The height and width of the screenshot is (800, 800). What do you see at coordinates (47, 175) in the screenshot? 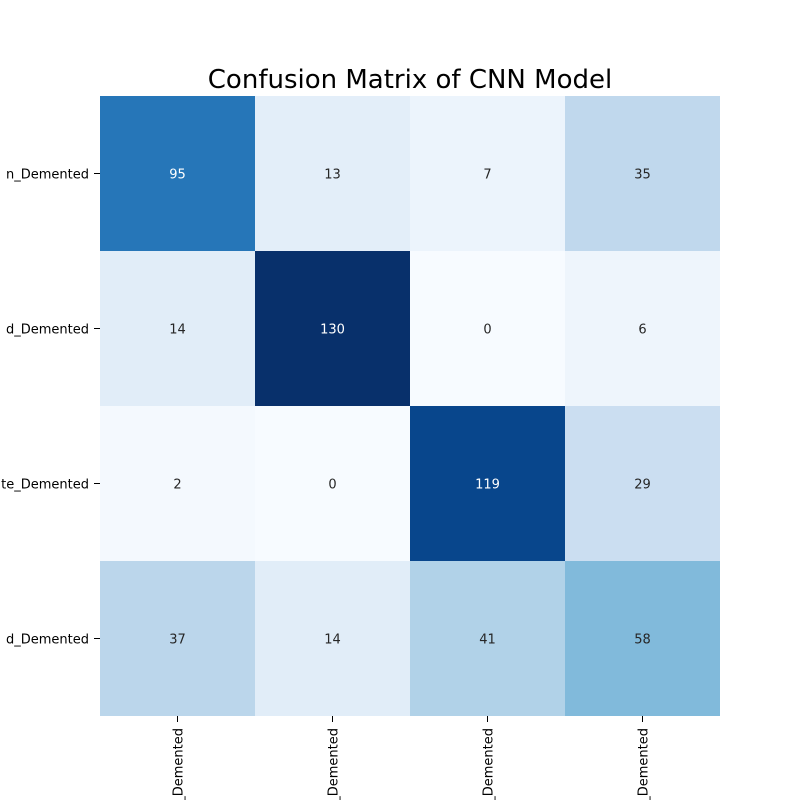
I see `y-tick-label-0: n_Demented` at bounding box center [47, 175].